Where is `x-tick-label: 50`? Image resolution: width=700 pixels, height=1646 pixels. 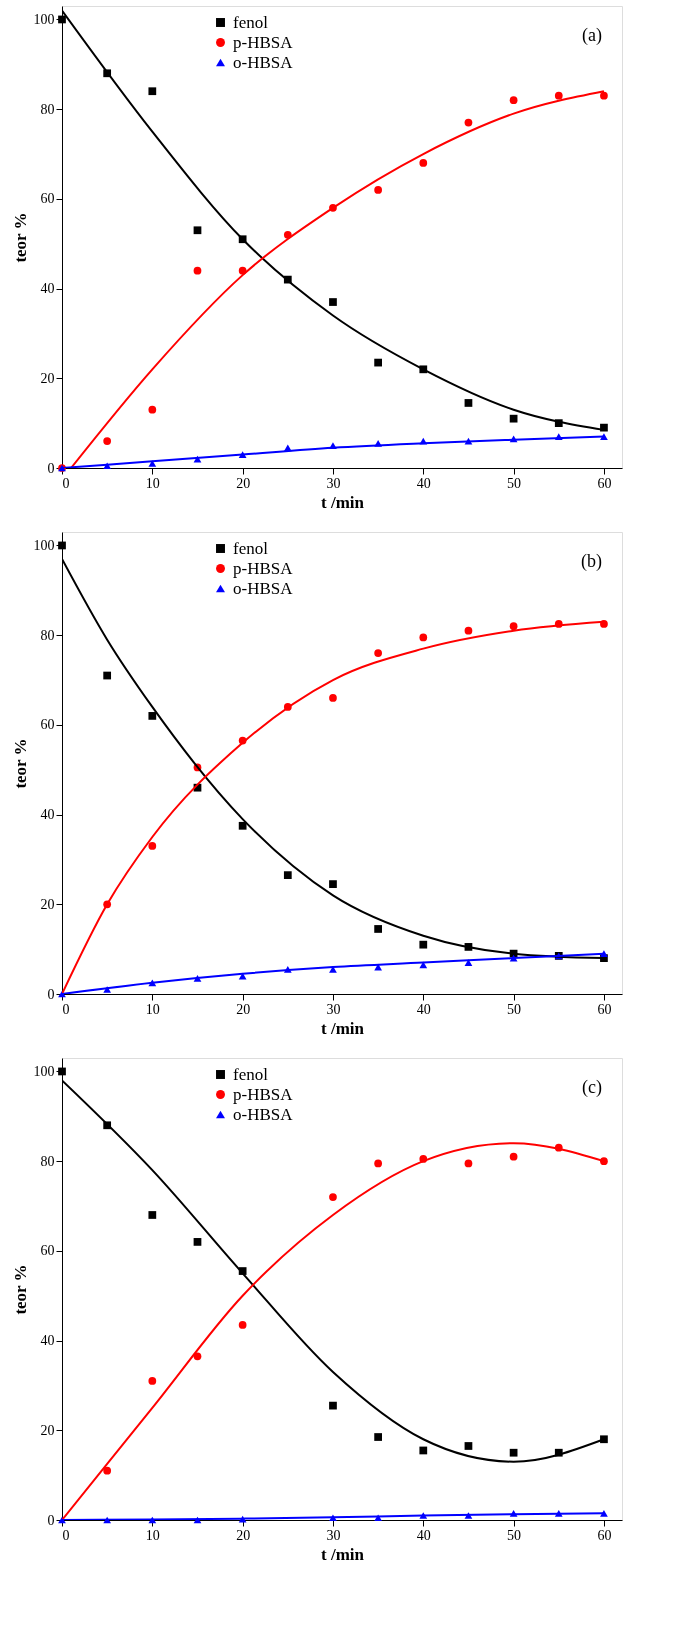
x-tick-label: 50 is located at coordinates (514, 483).